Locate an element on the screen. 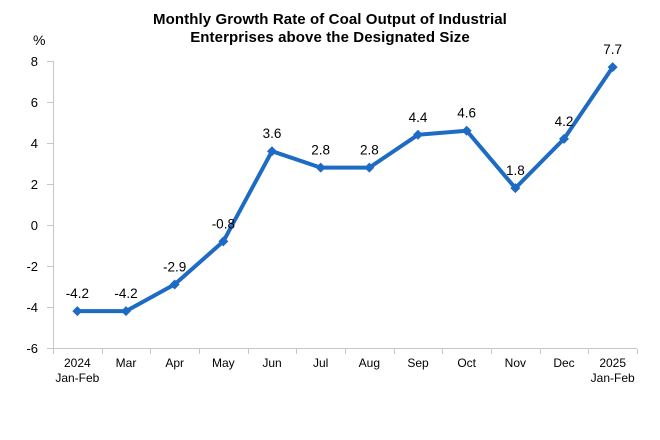 The height and width of the screenshot is (440, 660). x-tick-label: Oct is located at coordinates (466, 363).